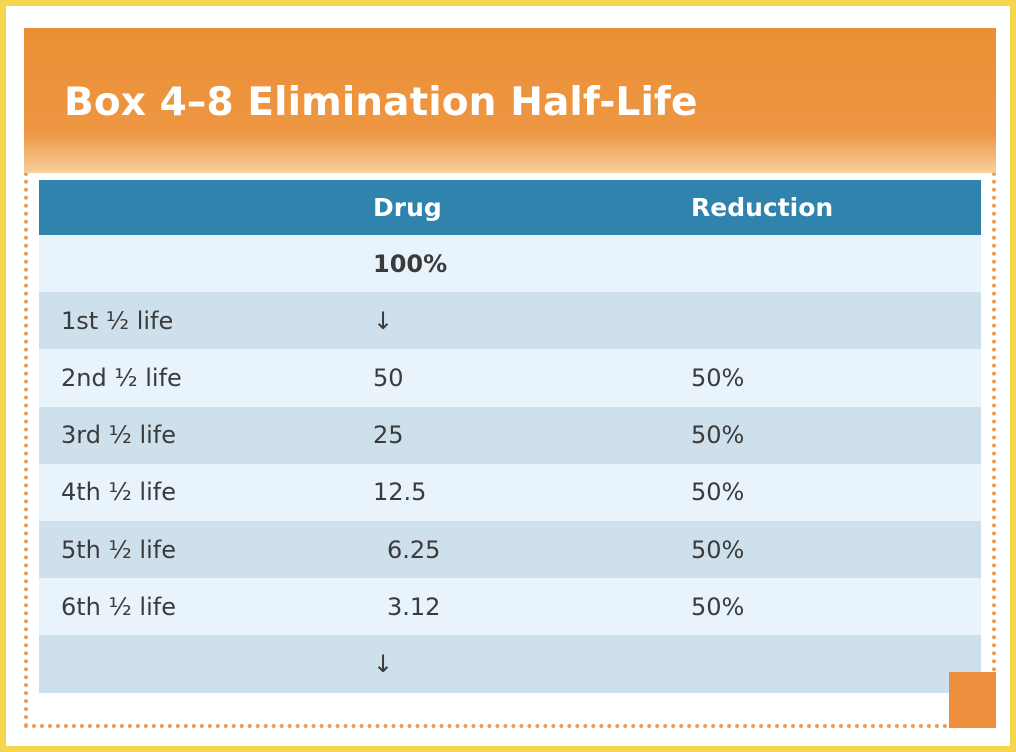  Describe the element at coordinates (972, 700) in the screenshot. I see `corner-square` at that location.